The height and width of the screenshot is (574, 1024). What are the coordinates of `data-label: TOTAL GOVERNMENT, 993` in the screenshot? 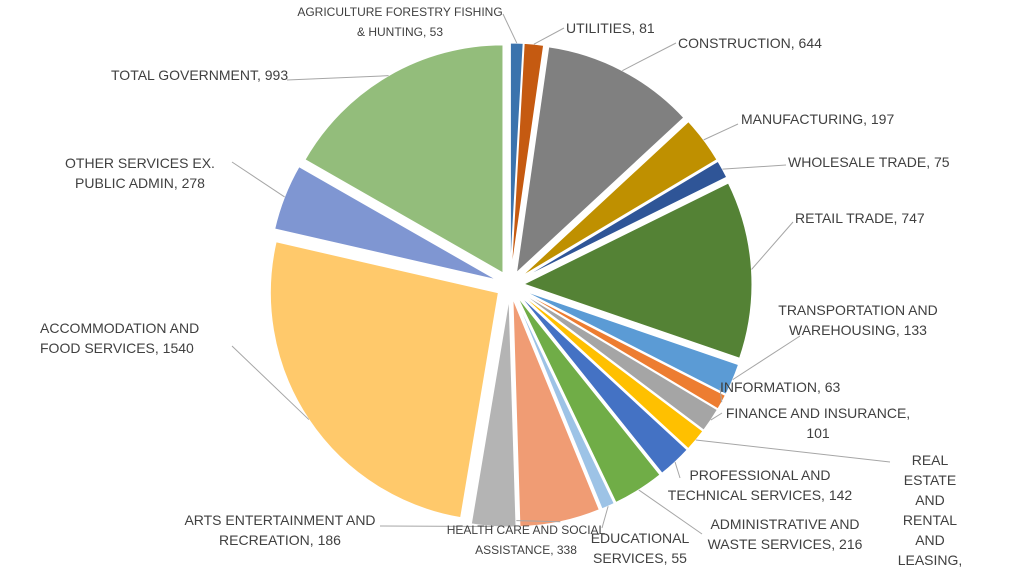 It's located at (200, 75).